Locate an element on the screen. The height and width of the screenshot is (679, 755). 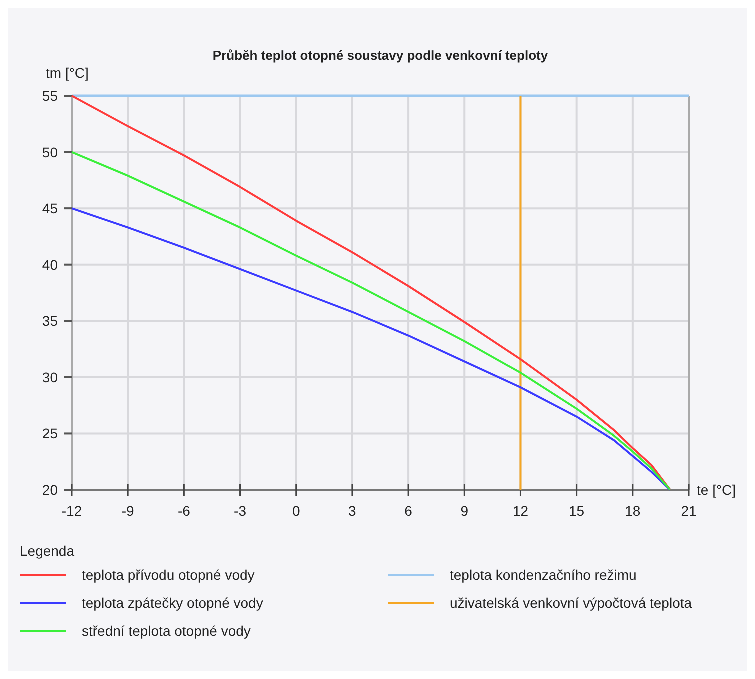
y-tick-label: 55 is located at coordinates (50, 96).